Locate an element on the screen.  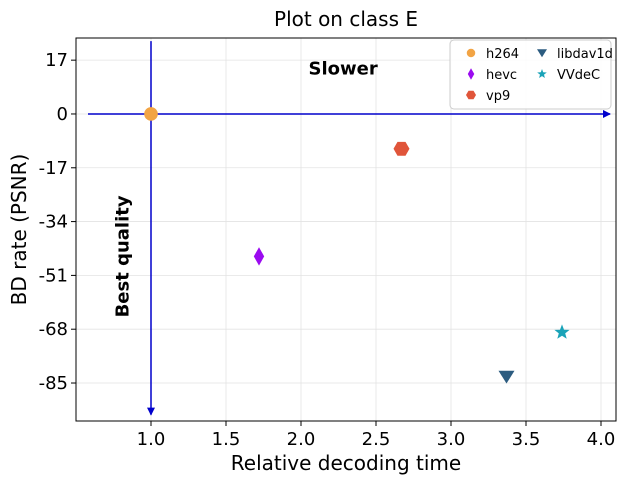
point-h264 is located at coordinates (151, 114).